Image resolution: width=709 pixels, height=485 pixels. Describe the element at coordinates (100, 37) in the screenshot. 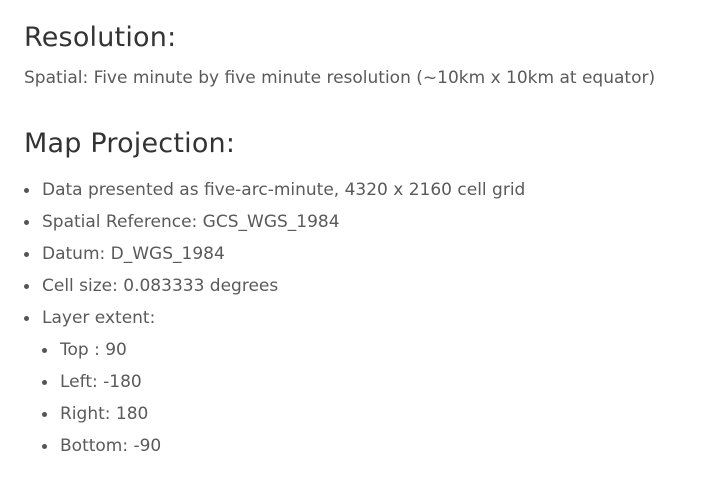

I see `resolution-heading: Resolution:` at that location.